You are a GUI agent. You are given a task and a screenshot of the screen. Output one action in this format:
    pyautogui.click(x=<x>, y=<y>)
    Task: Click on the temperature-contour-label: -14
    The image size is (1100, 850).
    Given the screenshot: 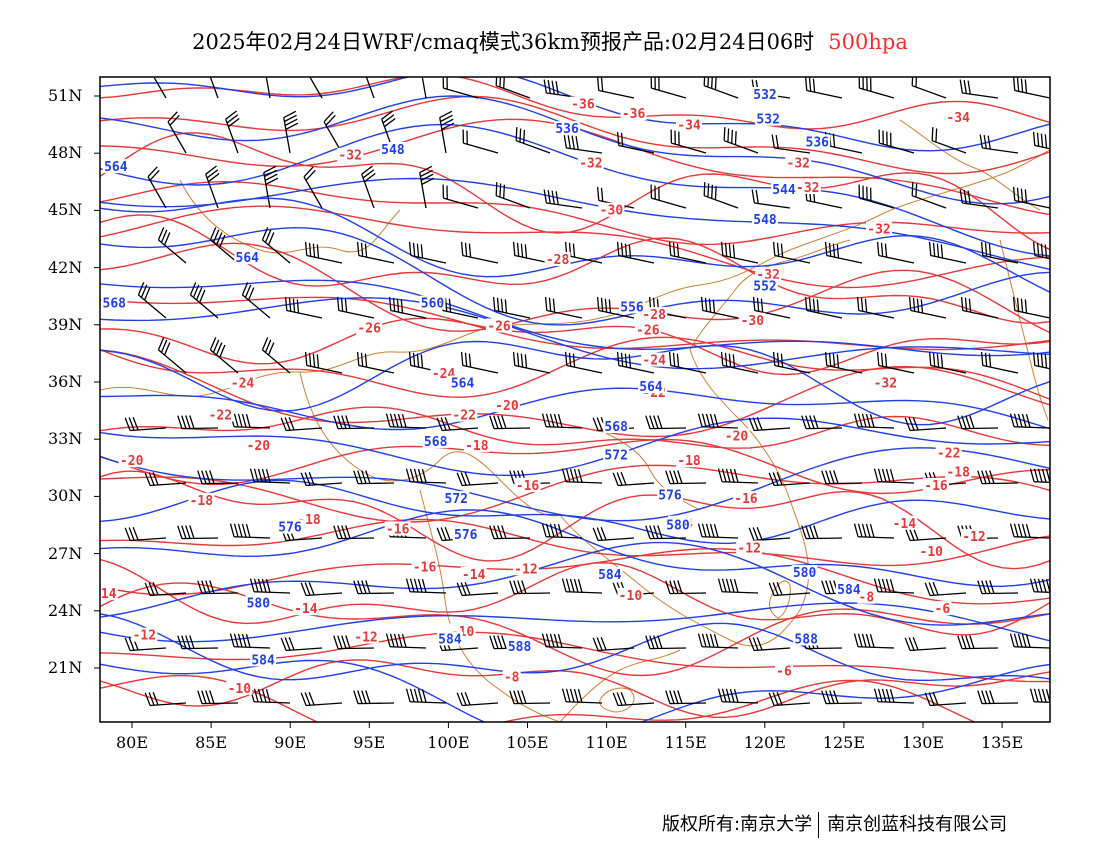 What is the action you would take?
    pyautogui.click(x=305, y=609)
    